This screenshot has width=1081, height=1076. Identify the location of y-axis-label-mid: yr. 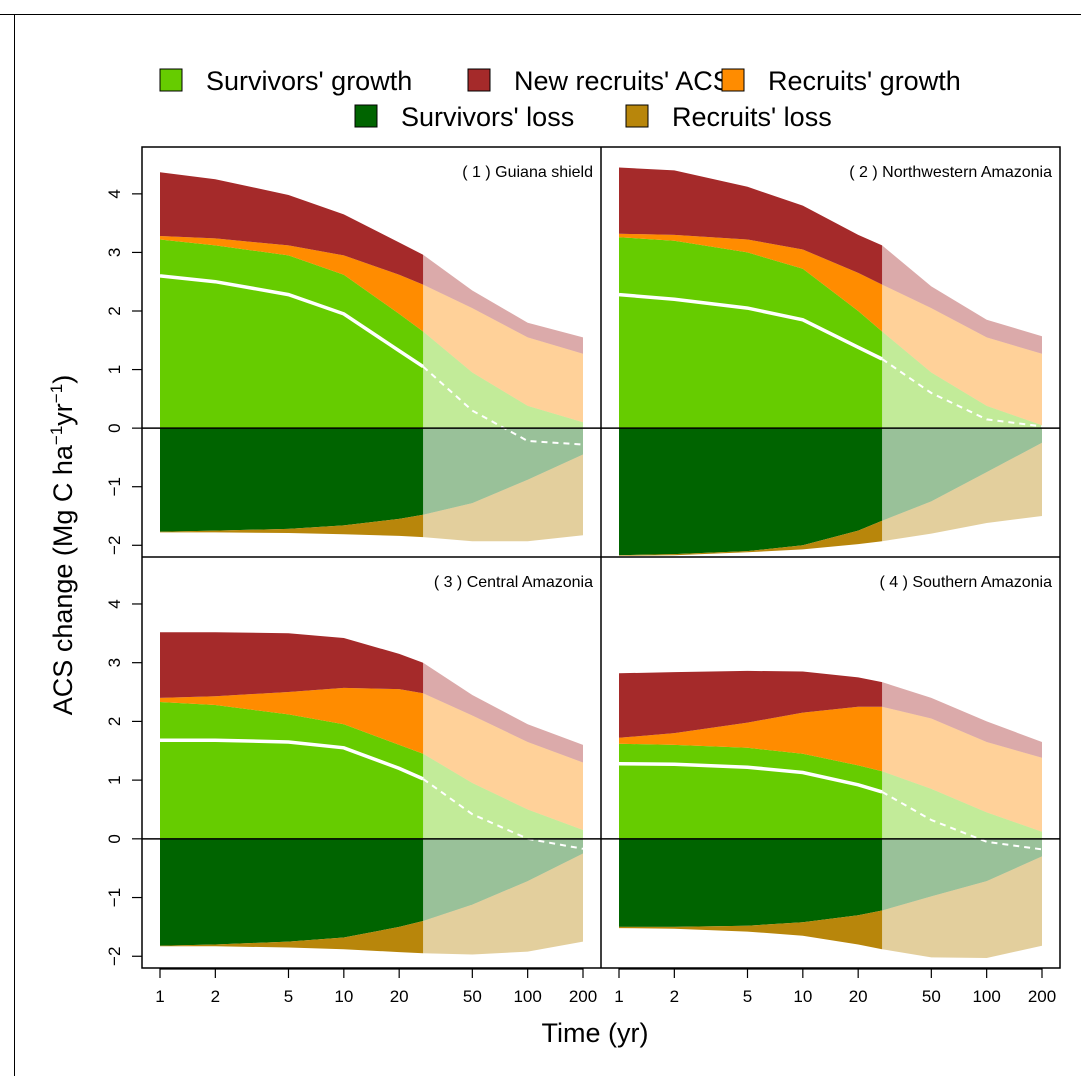
(63, 414).